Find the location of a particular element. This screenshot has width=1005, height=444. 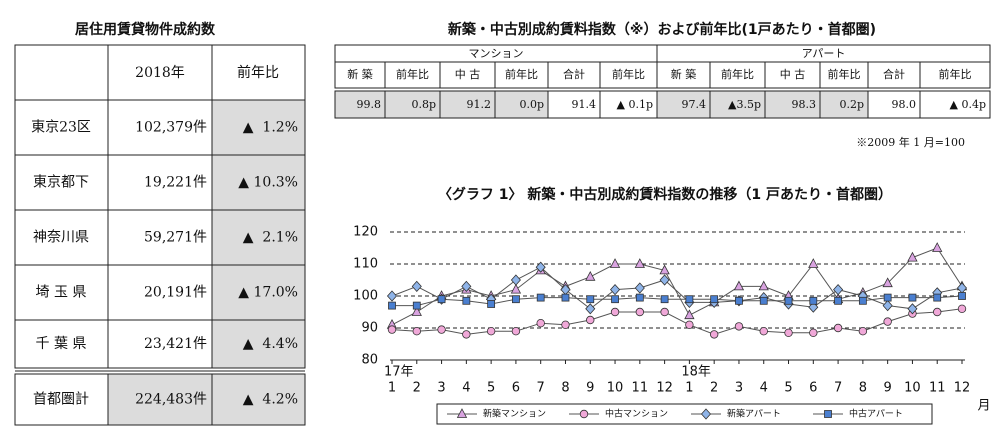

column-header: 中 古 is located at coordinates (468, 74).